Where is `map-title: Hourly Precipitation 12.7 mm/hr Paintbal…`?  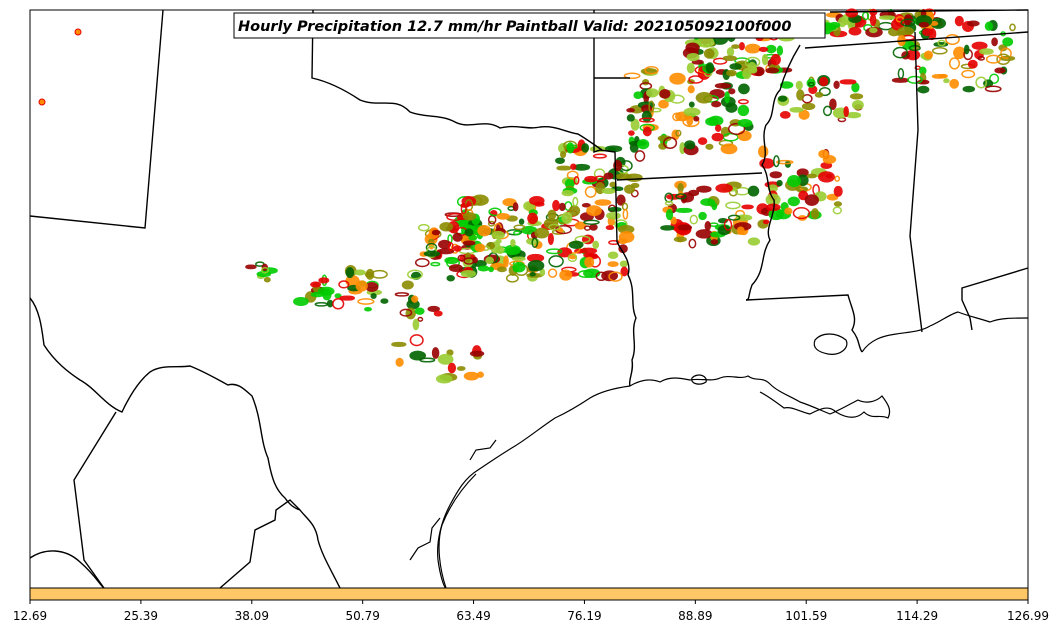 map-title: Hourly Precipitation 12.7 mm/hr Paintbal… is located at coordinates (515, 27).